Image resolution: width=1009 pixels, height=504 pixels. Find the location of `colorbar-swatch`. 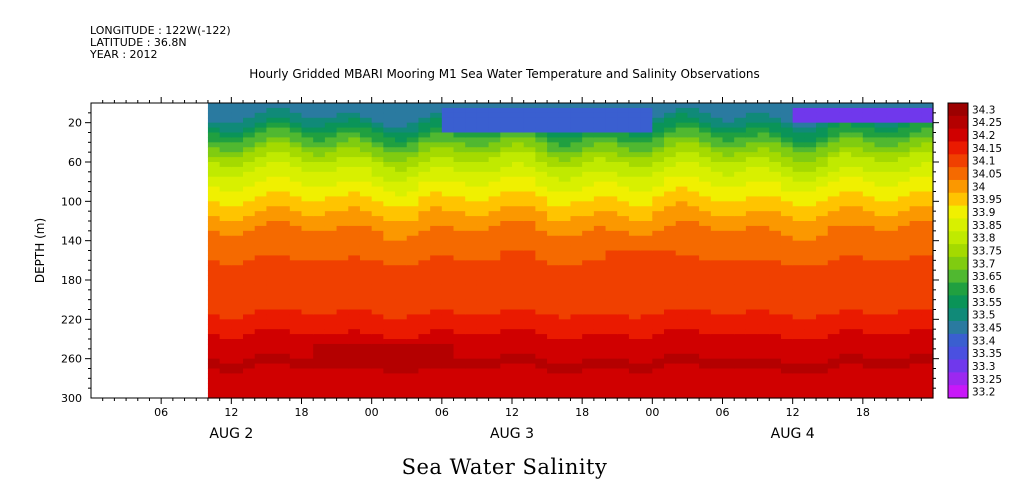

colorbar-swatch is located at coordinates (958, 199).